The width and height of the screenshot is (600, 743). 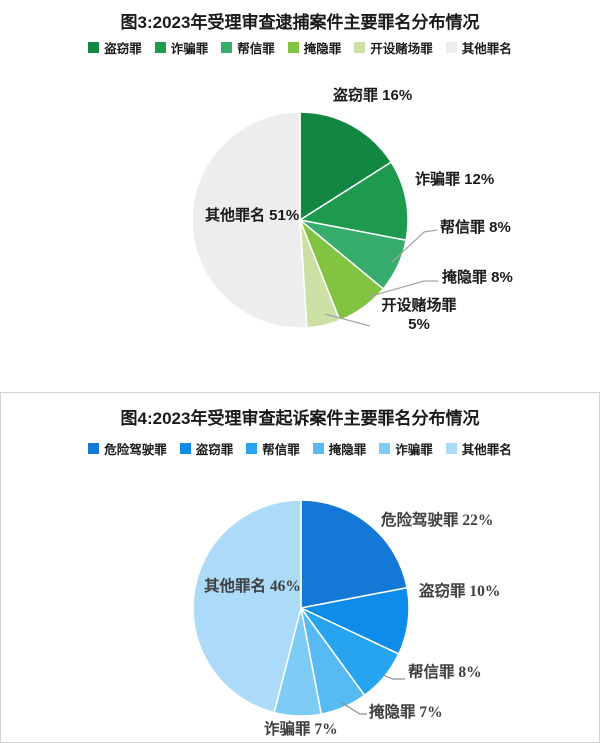 I want to click on figure4-title: 图4:2023年受理审查起诉案件主要罪名分布情况, so click(x=300, y=418).